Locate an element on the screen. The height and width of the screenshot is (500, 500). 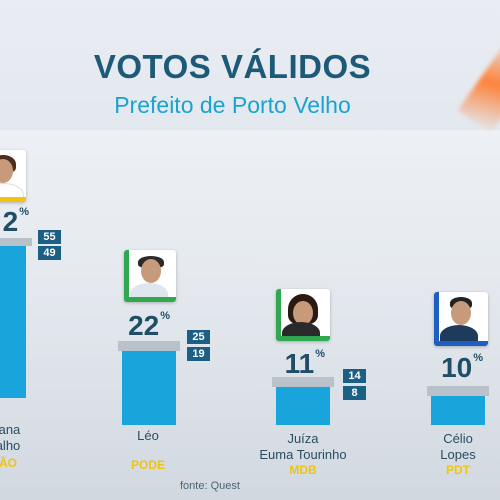
range-low-1: 49 is located at coordinates (49, 253).